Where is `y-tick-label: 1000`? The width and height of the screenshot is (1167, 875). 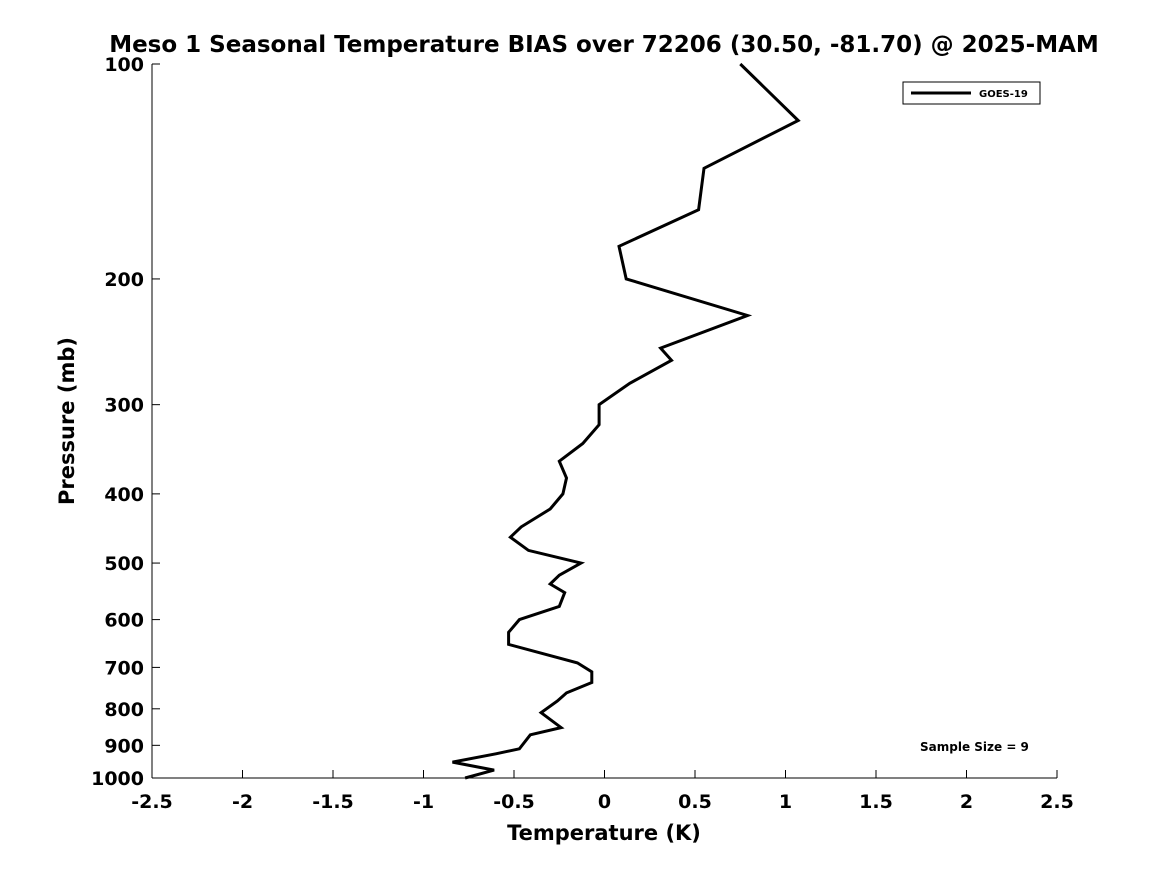 y-tick-label: 1000 is located at coordinates (117, 779).